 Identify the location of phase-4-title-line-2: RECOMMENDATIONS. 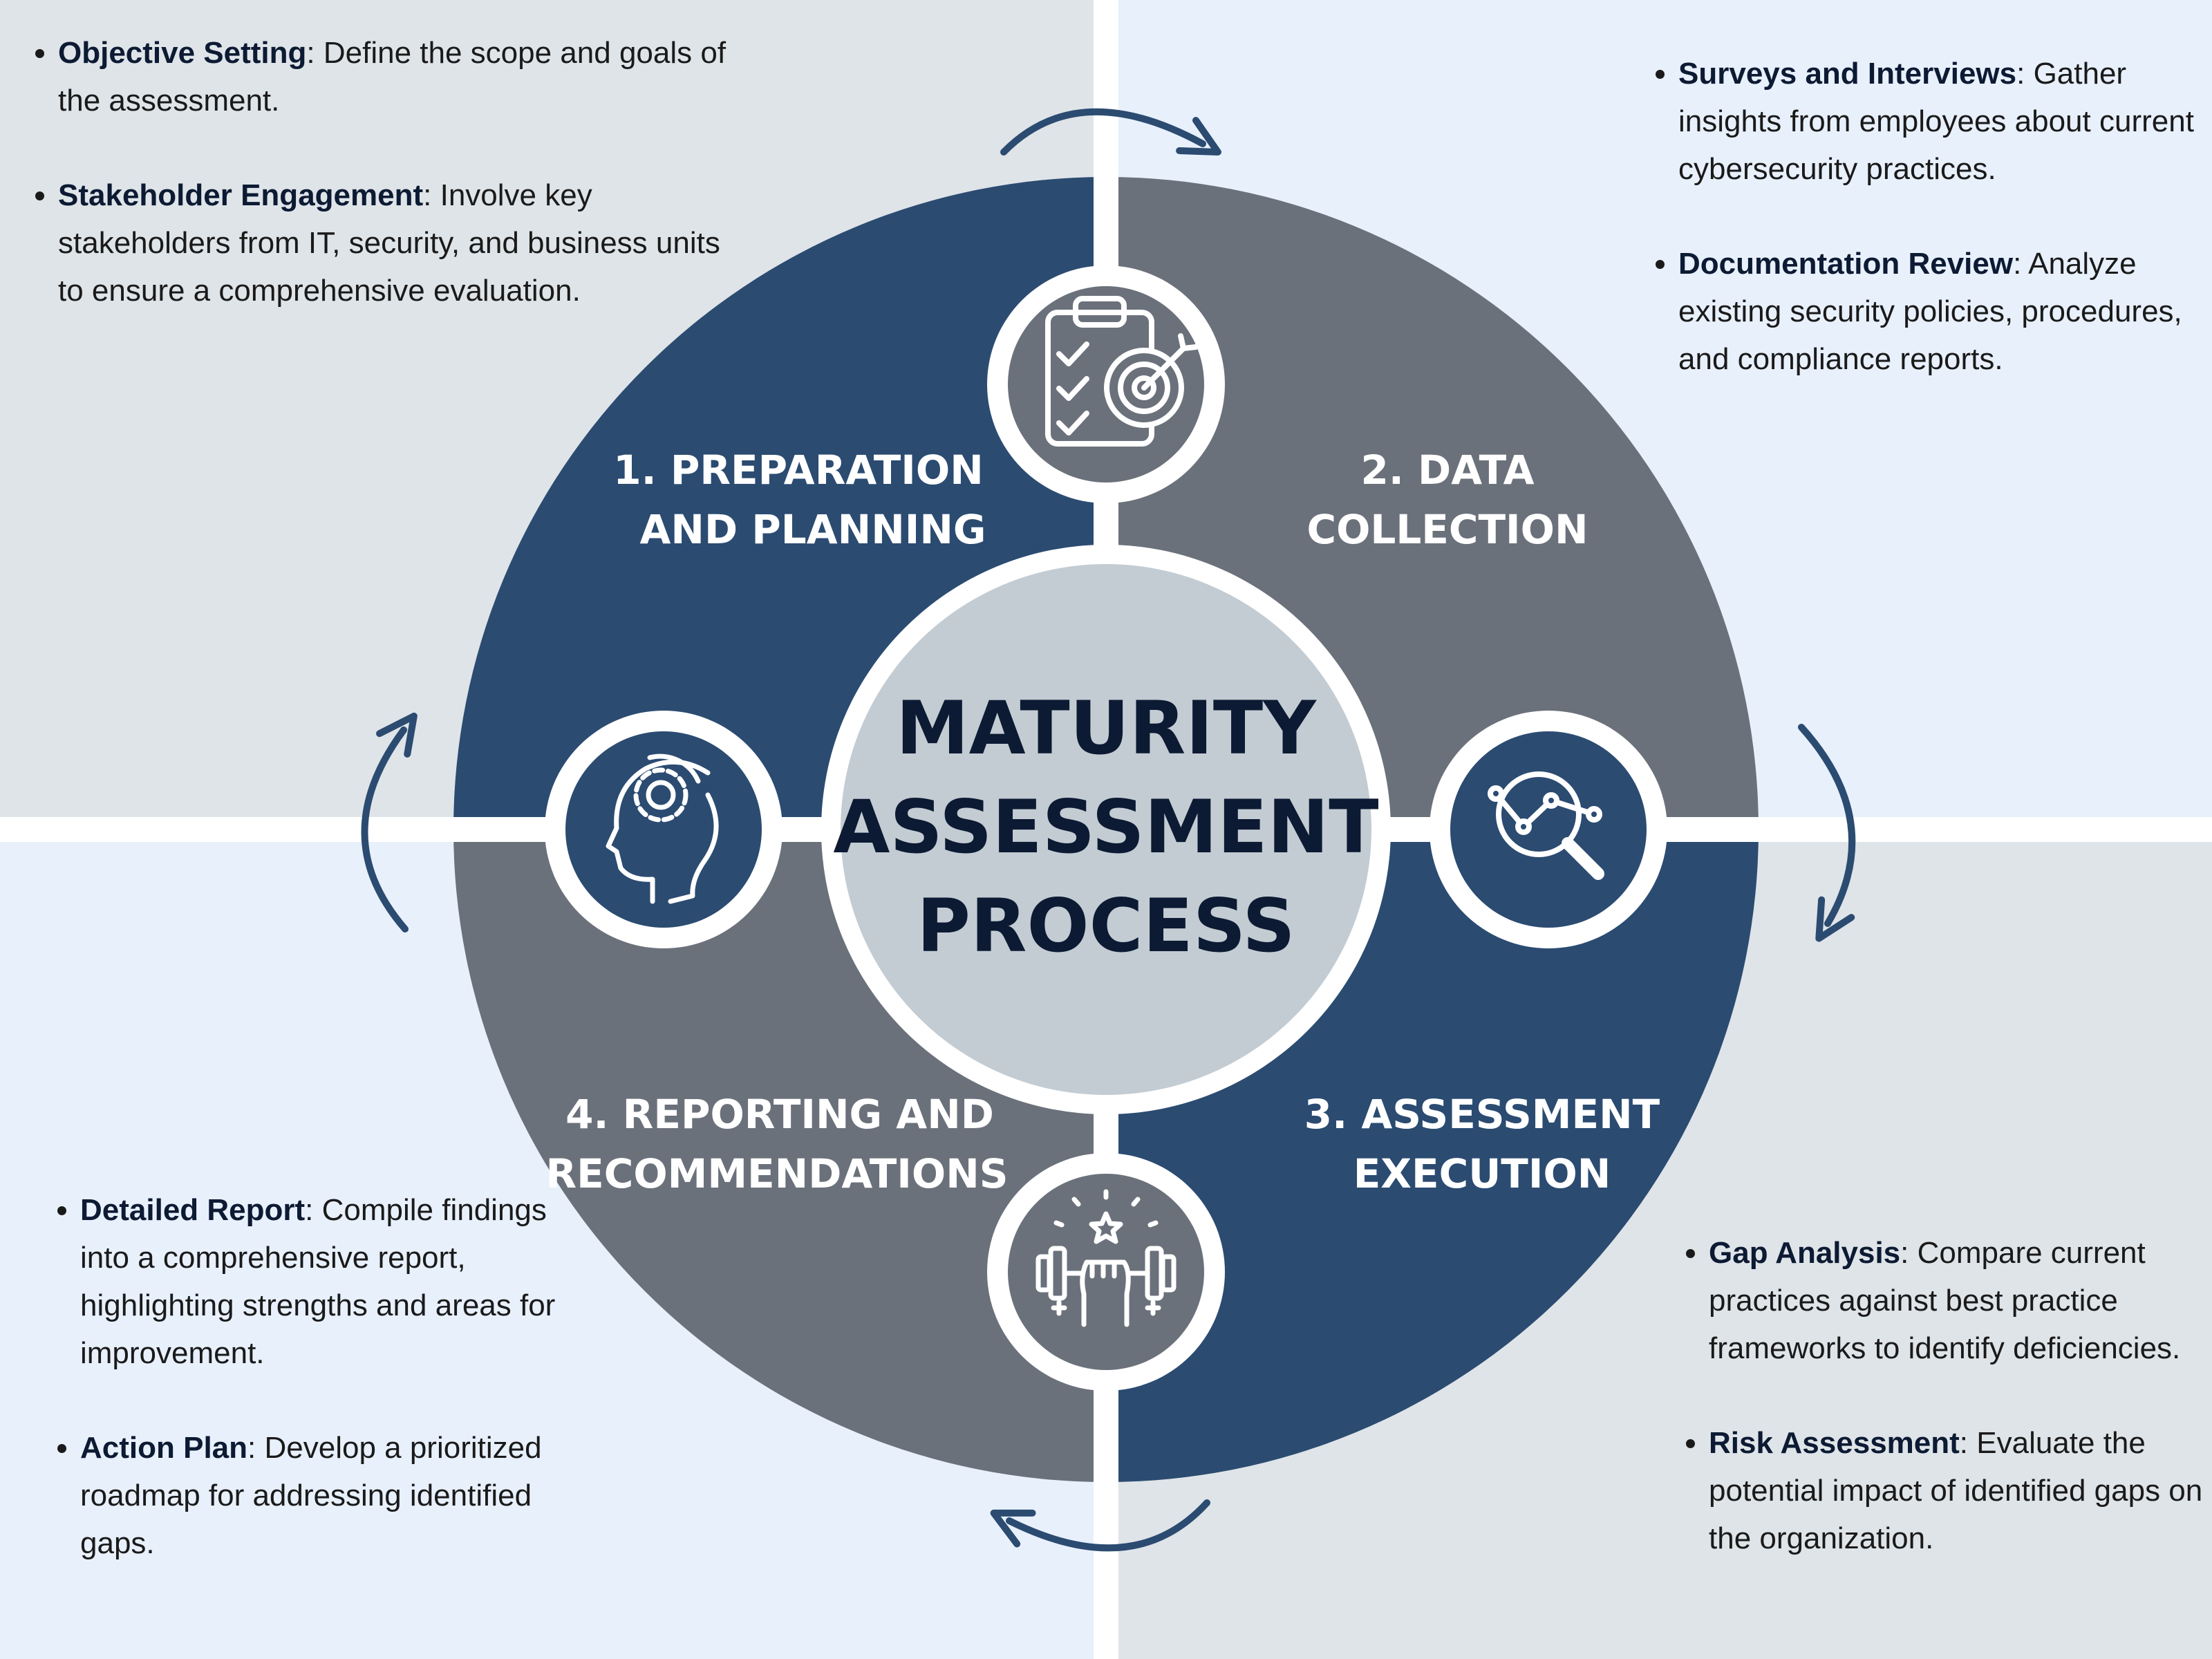
(777, 1173).